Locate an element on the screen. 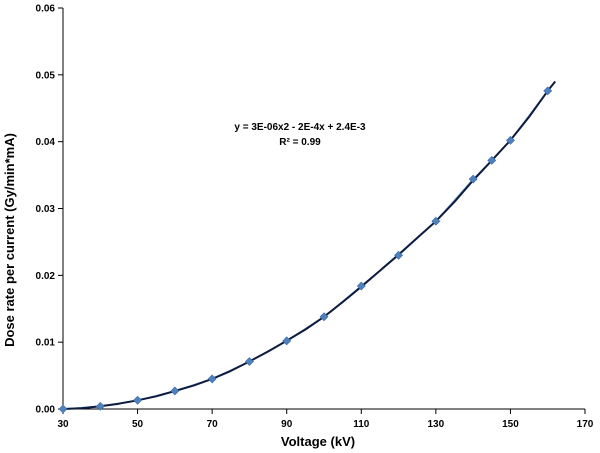 The height and width of the screenshot is (453, 600). y-tick-label: 0.06 is located at coordinates (46, 9).